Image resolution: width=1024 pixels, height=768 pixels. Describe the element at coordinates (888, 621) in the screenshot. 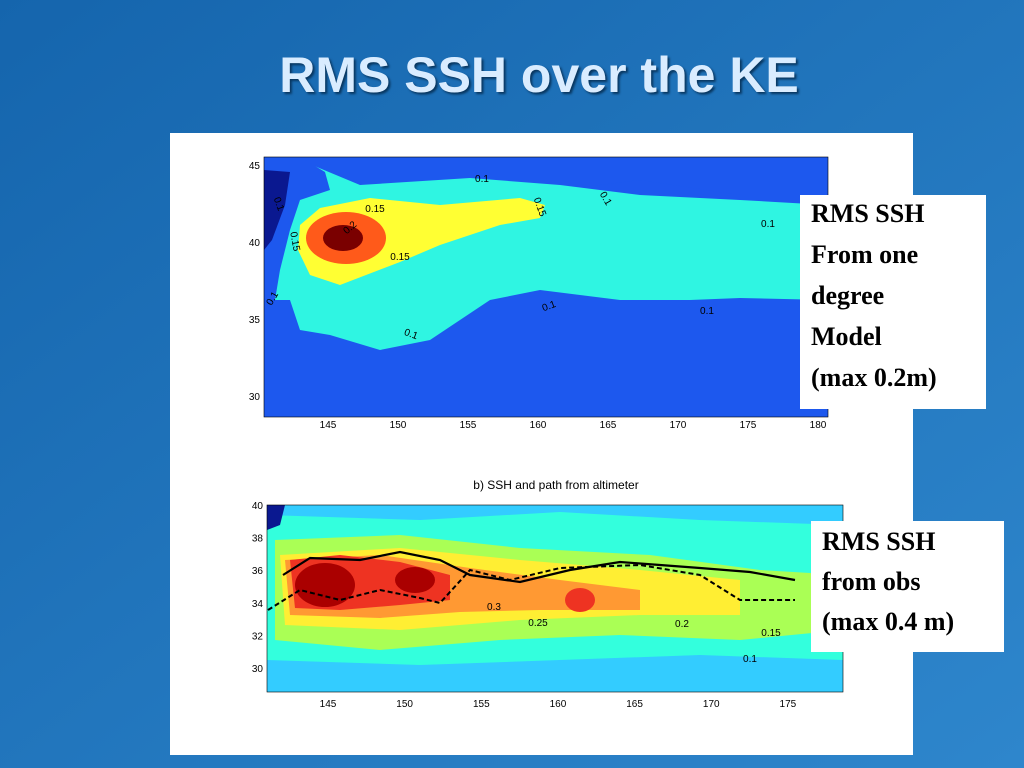

I see `caption-line: (max 0.4 m)` at that location.